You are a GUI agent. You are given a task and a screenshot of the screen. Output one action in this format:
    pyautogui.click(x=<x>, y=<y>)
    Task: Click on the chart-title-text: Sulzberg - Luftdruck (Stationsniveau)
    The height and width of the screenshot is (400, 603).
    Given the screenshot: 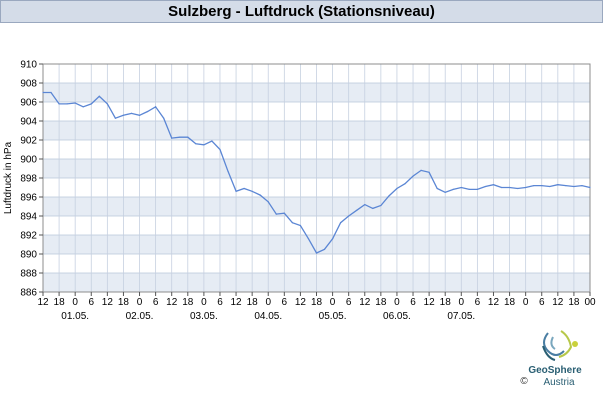 What is the action you would take?
    pyautogui.click(x=301, y=11)
    